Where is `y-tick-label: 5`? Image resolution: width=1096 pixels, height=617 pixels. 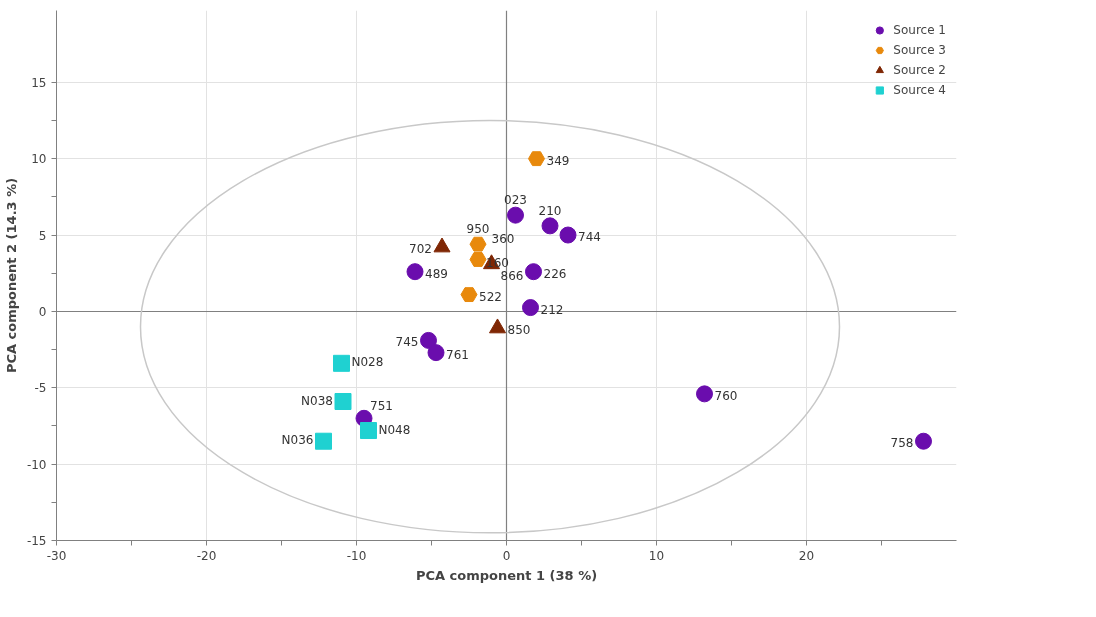
y-tick-label: 5 is located at coordinates (42, 235).